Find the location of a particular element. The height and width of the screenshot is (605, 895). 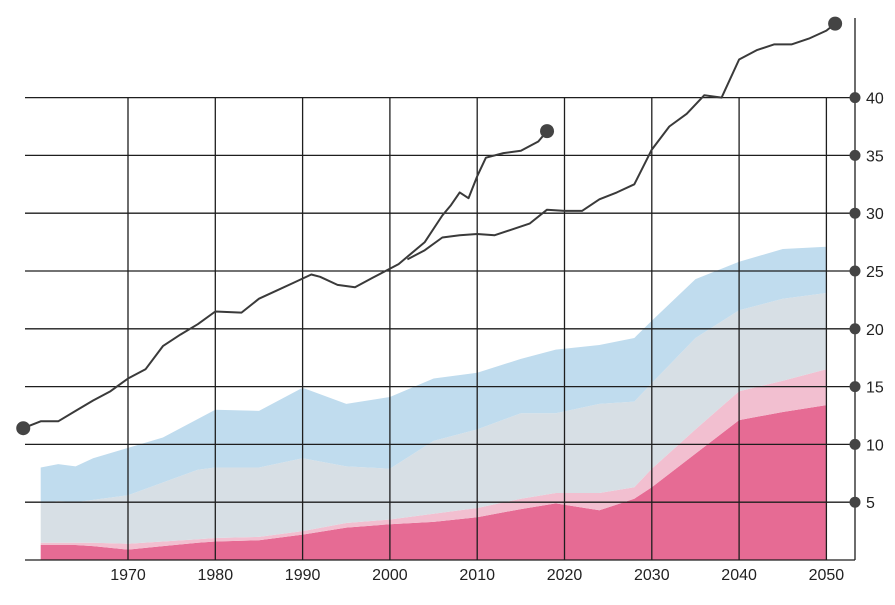

series-2-endpoint-dot is located at coordinates (835, 23).